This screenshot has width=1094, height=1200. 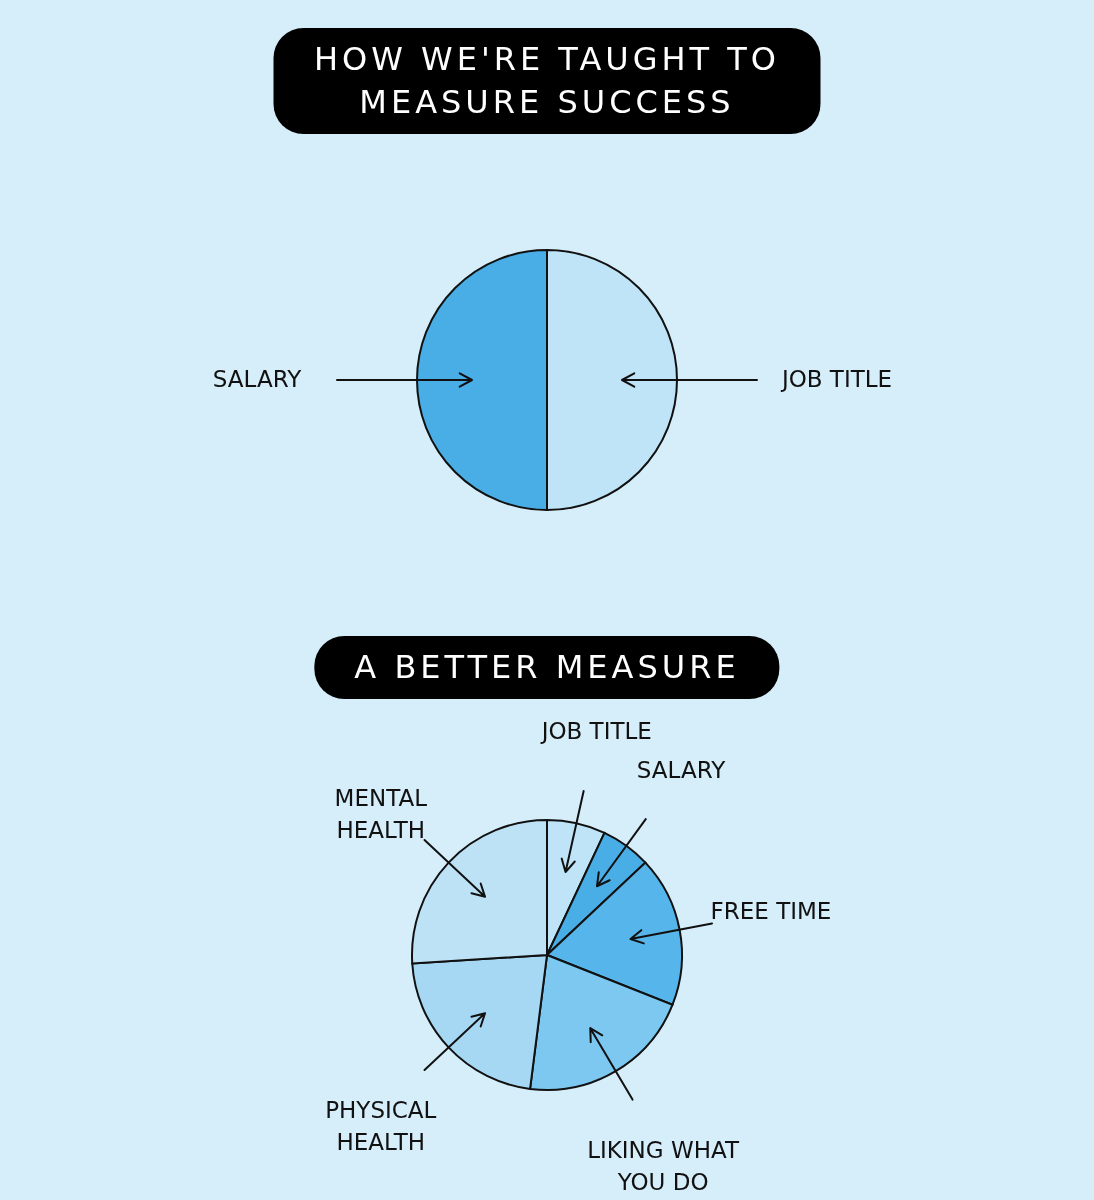 I want to click on slice-label: PHYSICAL HEALTH, so click(x=381, y=1126).